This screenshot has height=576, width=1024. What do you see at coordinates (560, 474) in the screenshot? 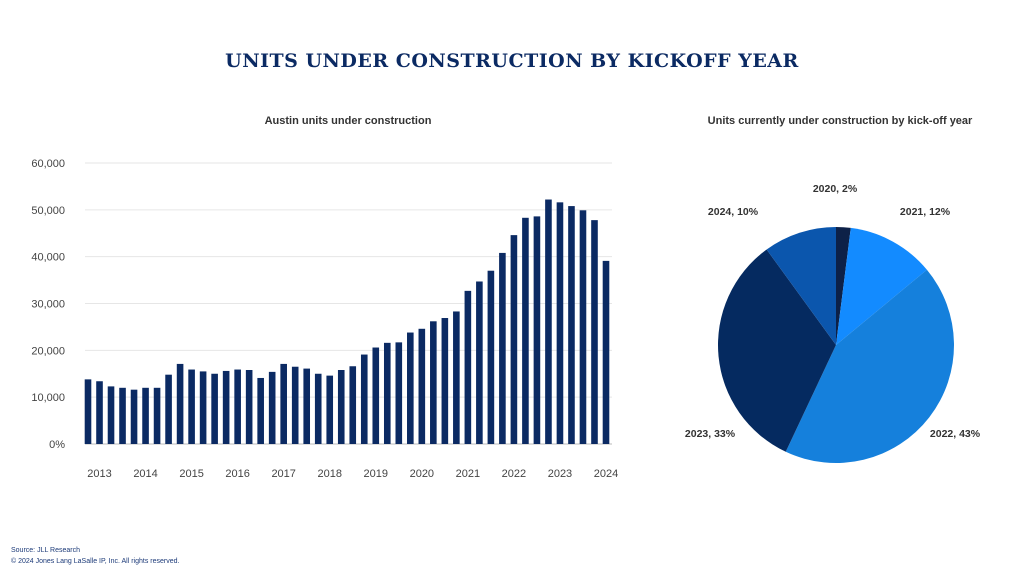
I see `x-tick-label: 2023` at bounding box center [560, 474].